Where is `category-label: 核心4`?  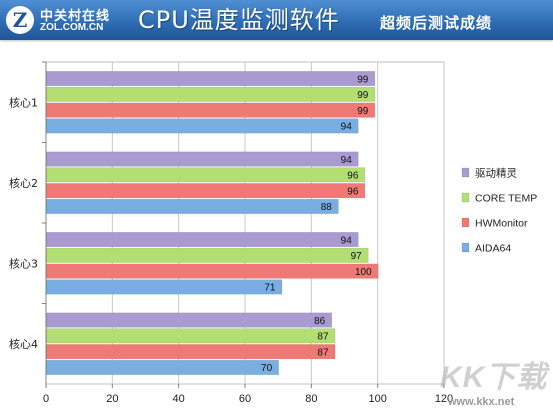 category-label: 核心4 is located at coordinates (23, 344).